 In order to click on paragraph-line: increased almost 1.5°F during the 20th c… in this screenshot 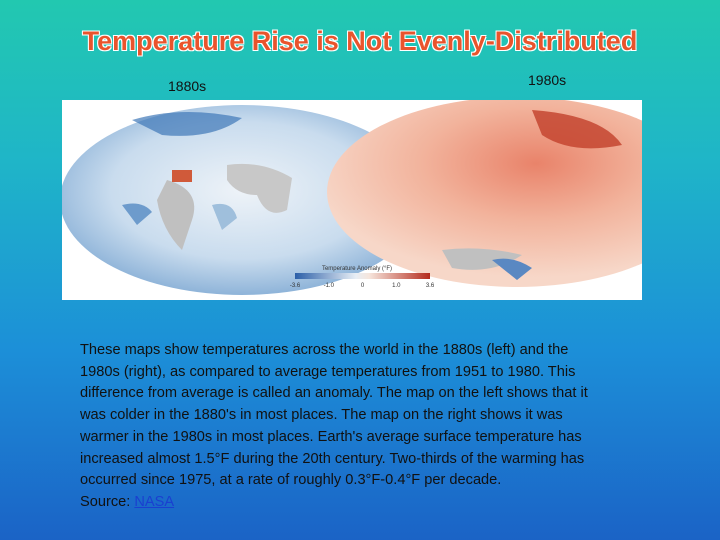, I will do `click(332, 458)`.